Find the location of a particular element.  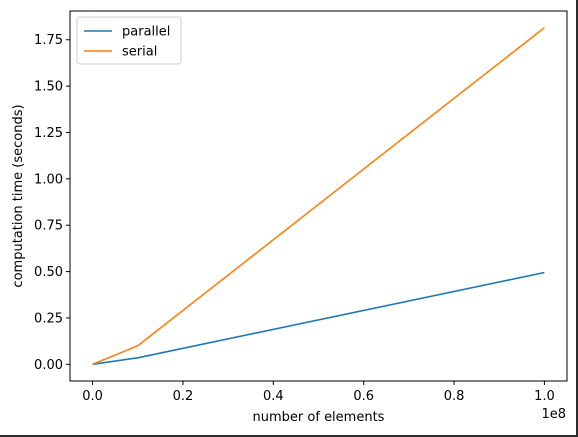

x-offset-label: 1e8 is located at coordinates (553, 414).